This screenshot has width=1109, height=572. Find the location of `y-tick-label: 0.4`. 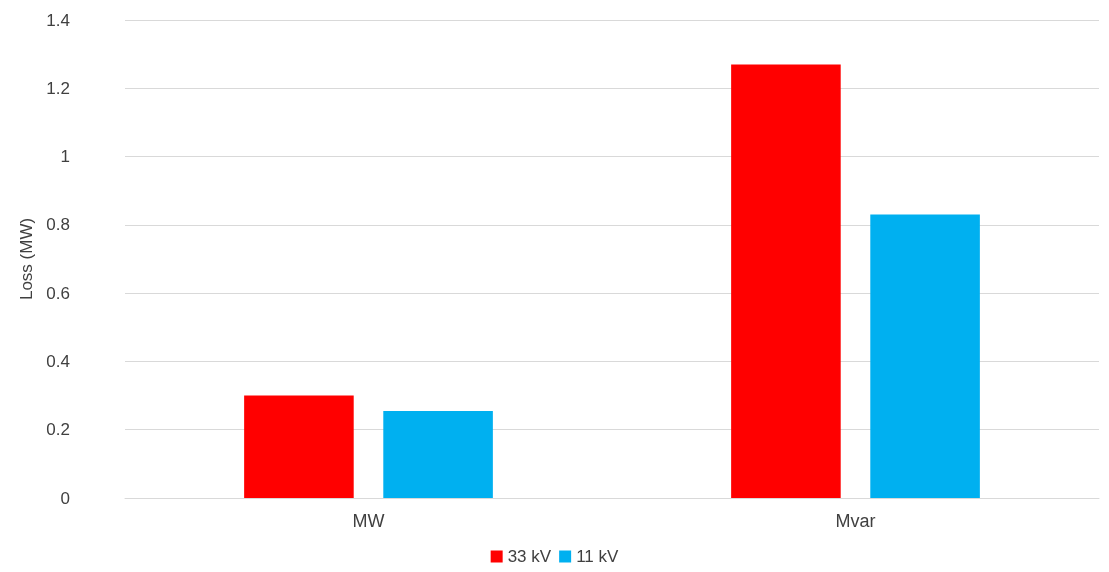

y-tick-label: 0.4 is located at coordinates (58, 361).